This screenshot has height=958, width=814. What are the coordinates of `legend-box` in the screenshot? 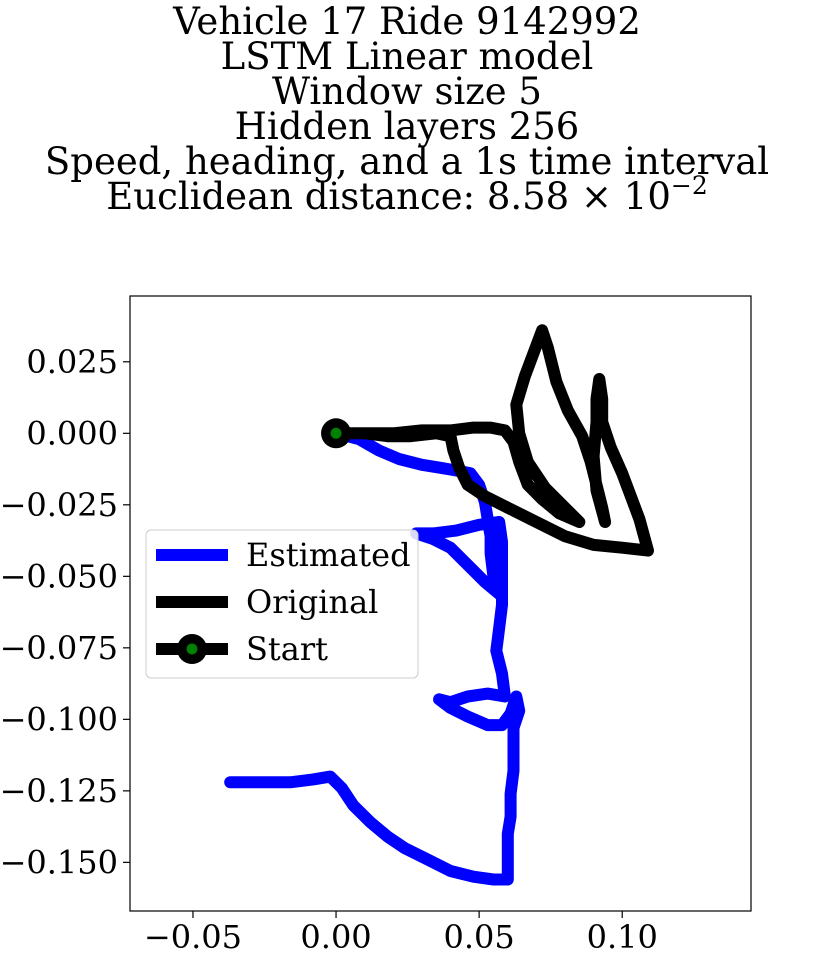 It's located at (282, 604).